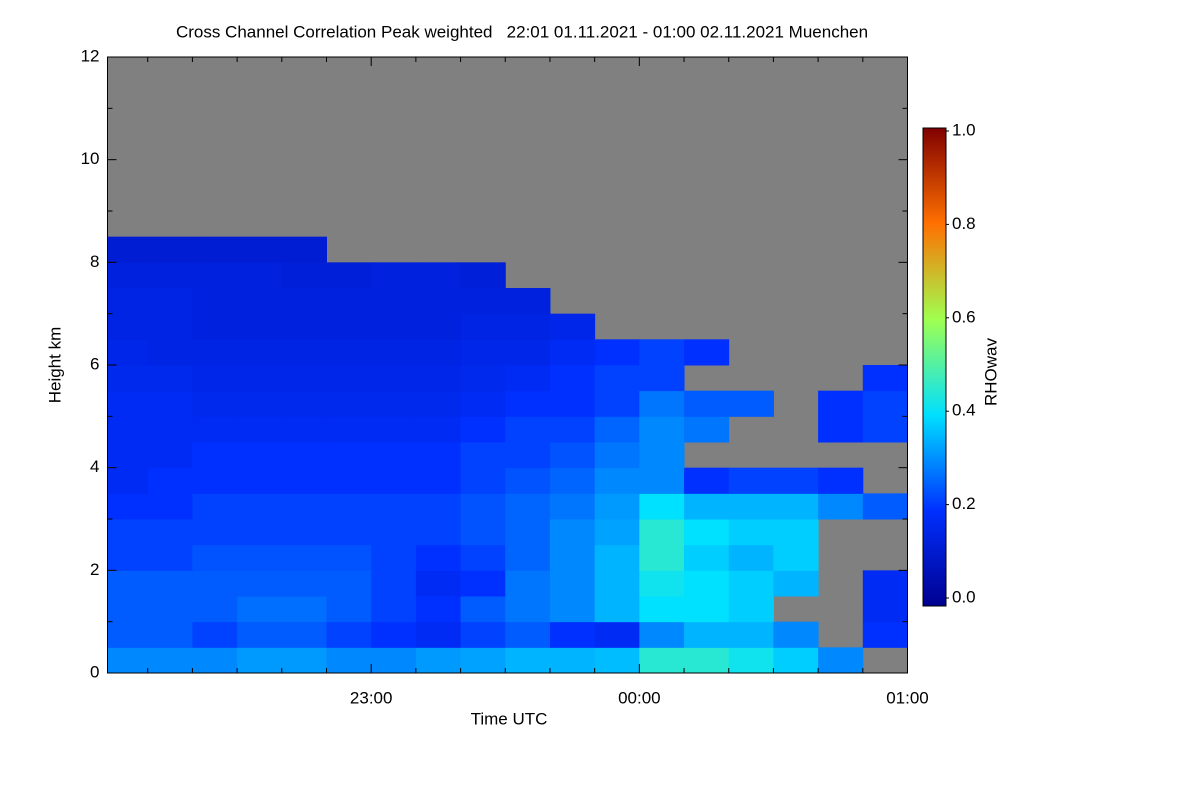 The image size is (1200, 800). Describe the element at coordinates (94, 569) in the screenshot. I see `y-tick-label: 2` at that location.